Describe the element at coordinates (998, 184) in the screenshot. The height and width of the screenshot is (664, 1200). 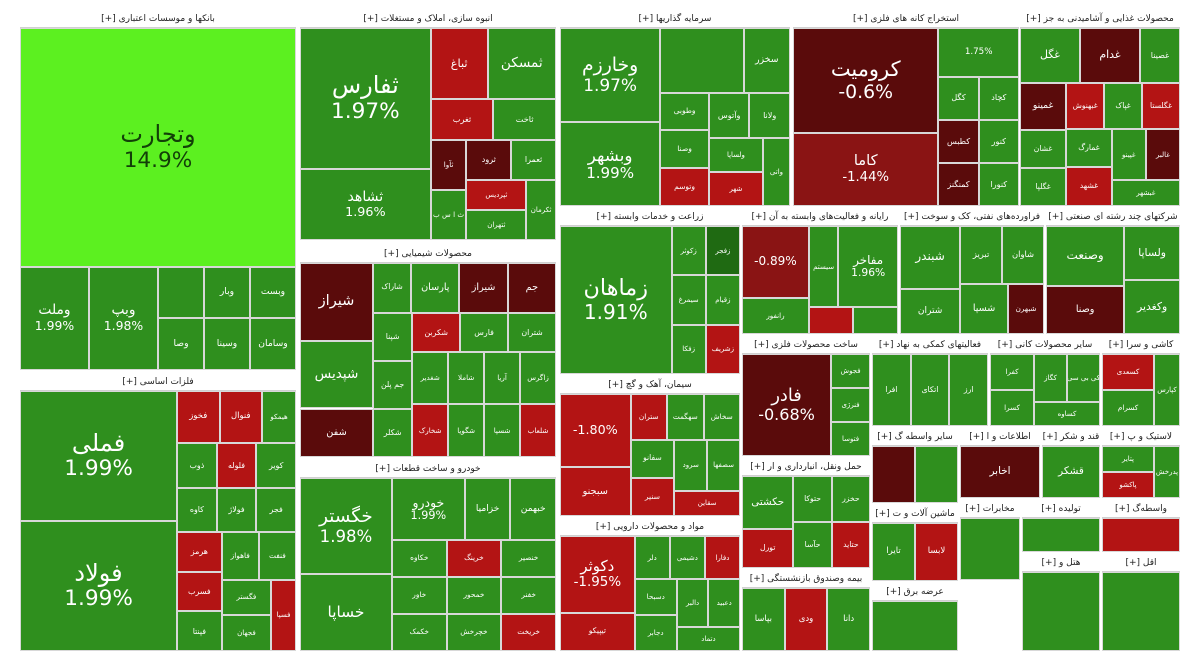
I see `stock-tile: کنورا` at that location.